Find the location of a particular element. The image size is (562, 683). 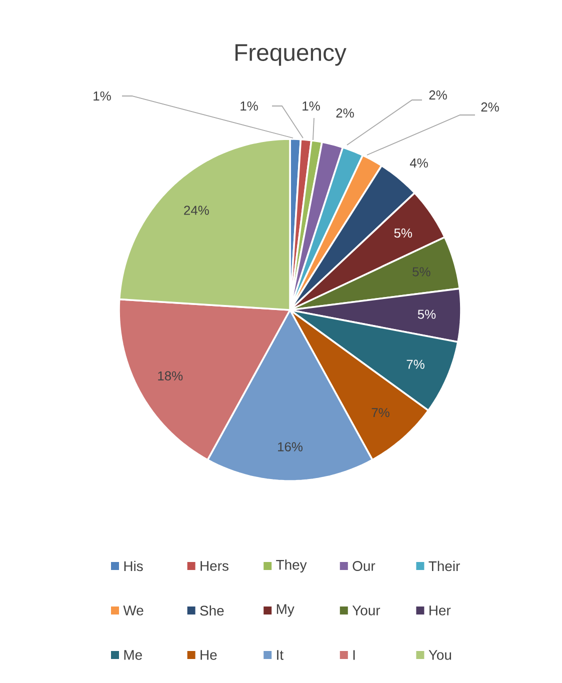

legend-label: My is located at coordinates (285, 610).